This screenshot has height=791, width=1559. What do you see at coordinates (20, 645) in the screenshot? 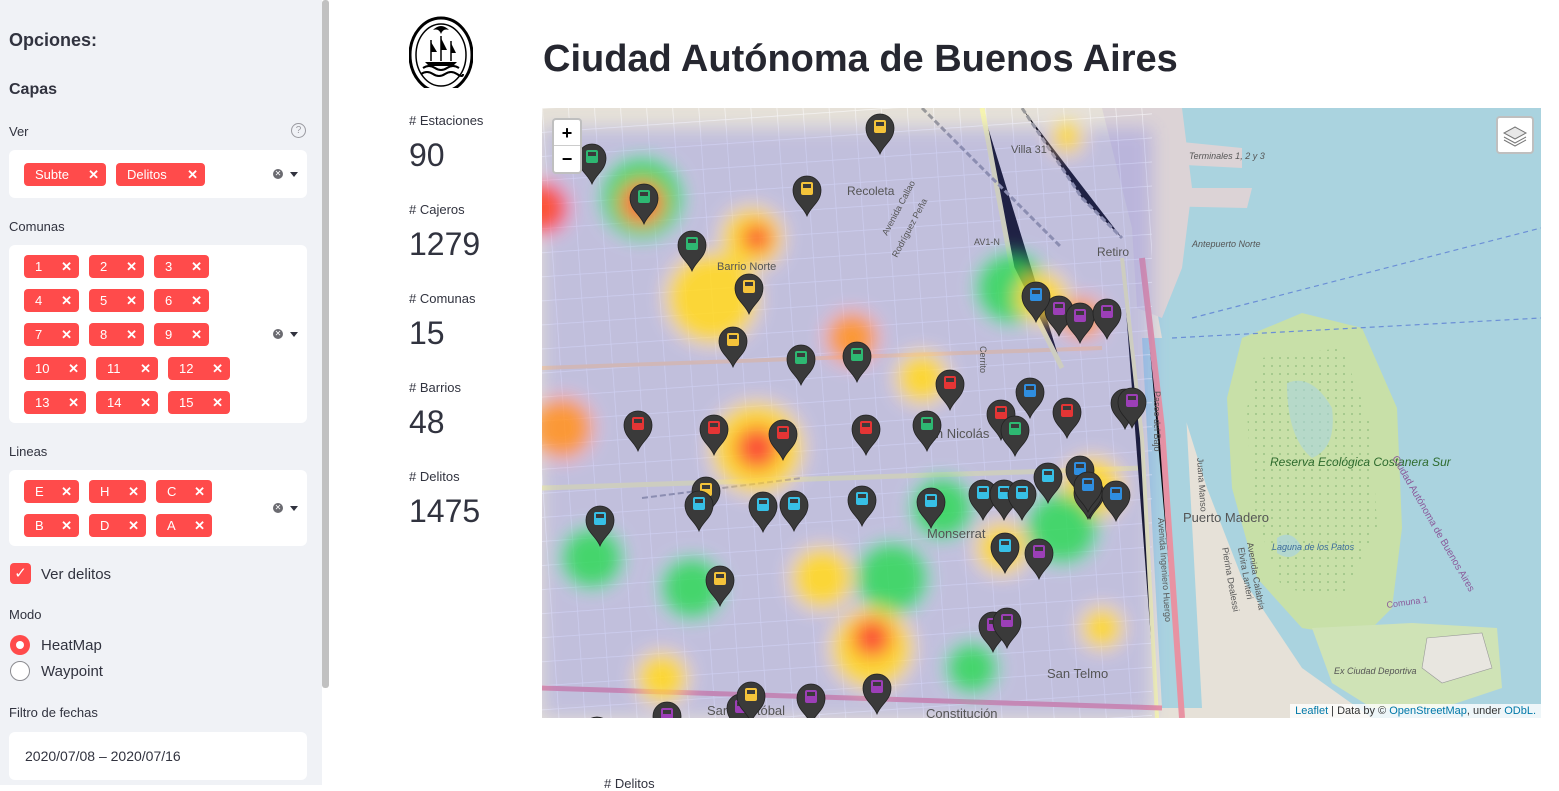
I see `radio-heatmap` at bounding box center [20, 645].